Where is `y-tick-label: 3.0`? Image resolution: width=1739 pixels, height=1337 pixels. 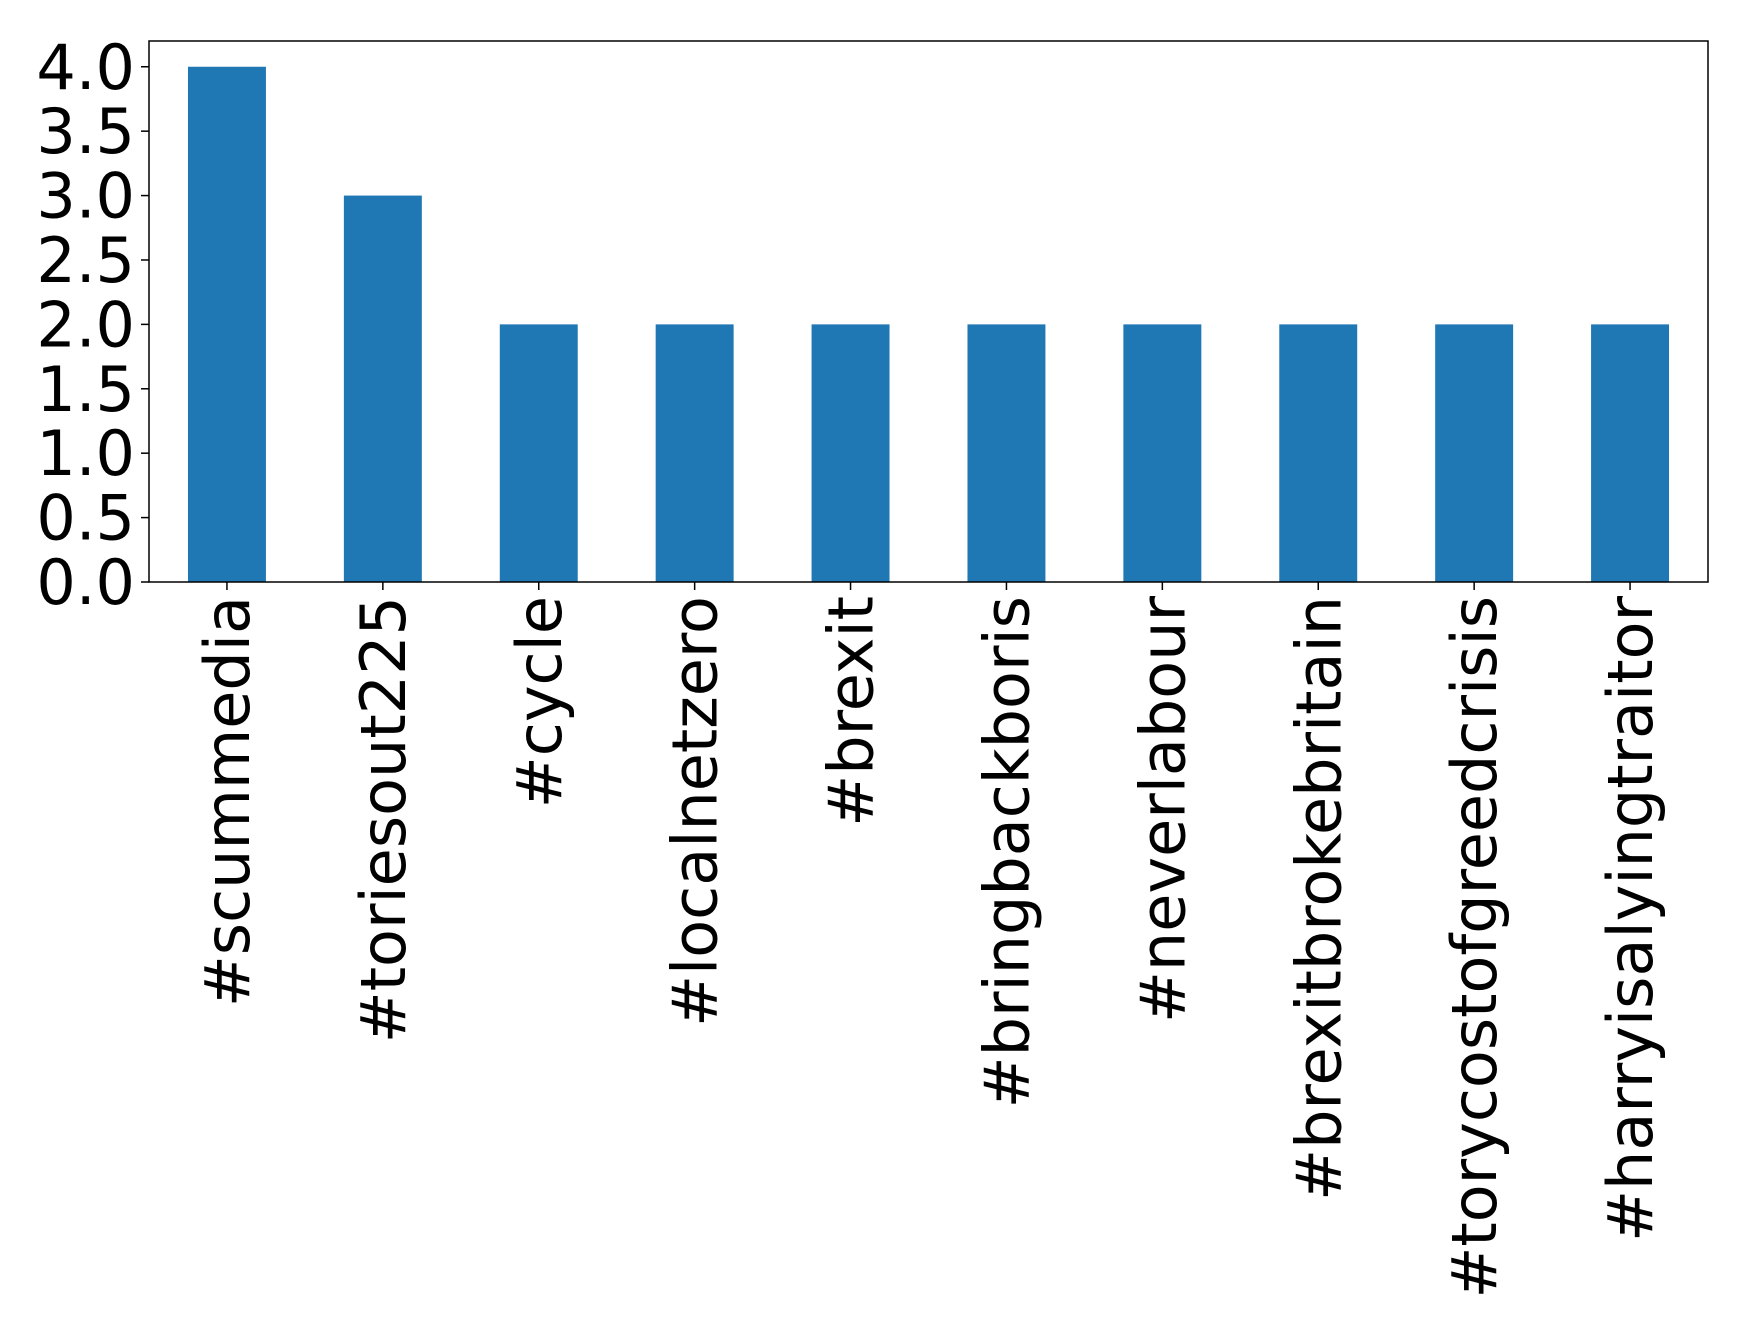 y-tick-label: 3.0 is located at coordinates (85, 196).